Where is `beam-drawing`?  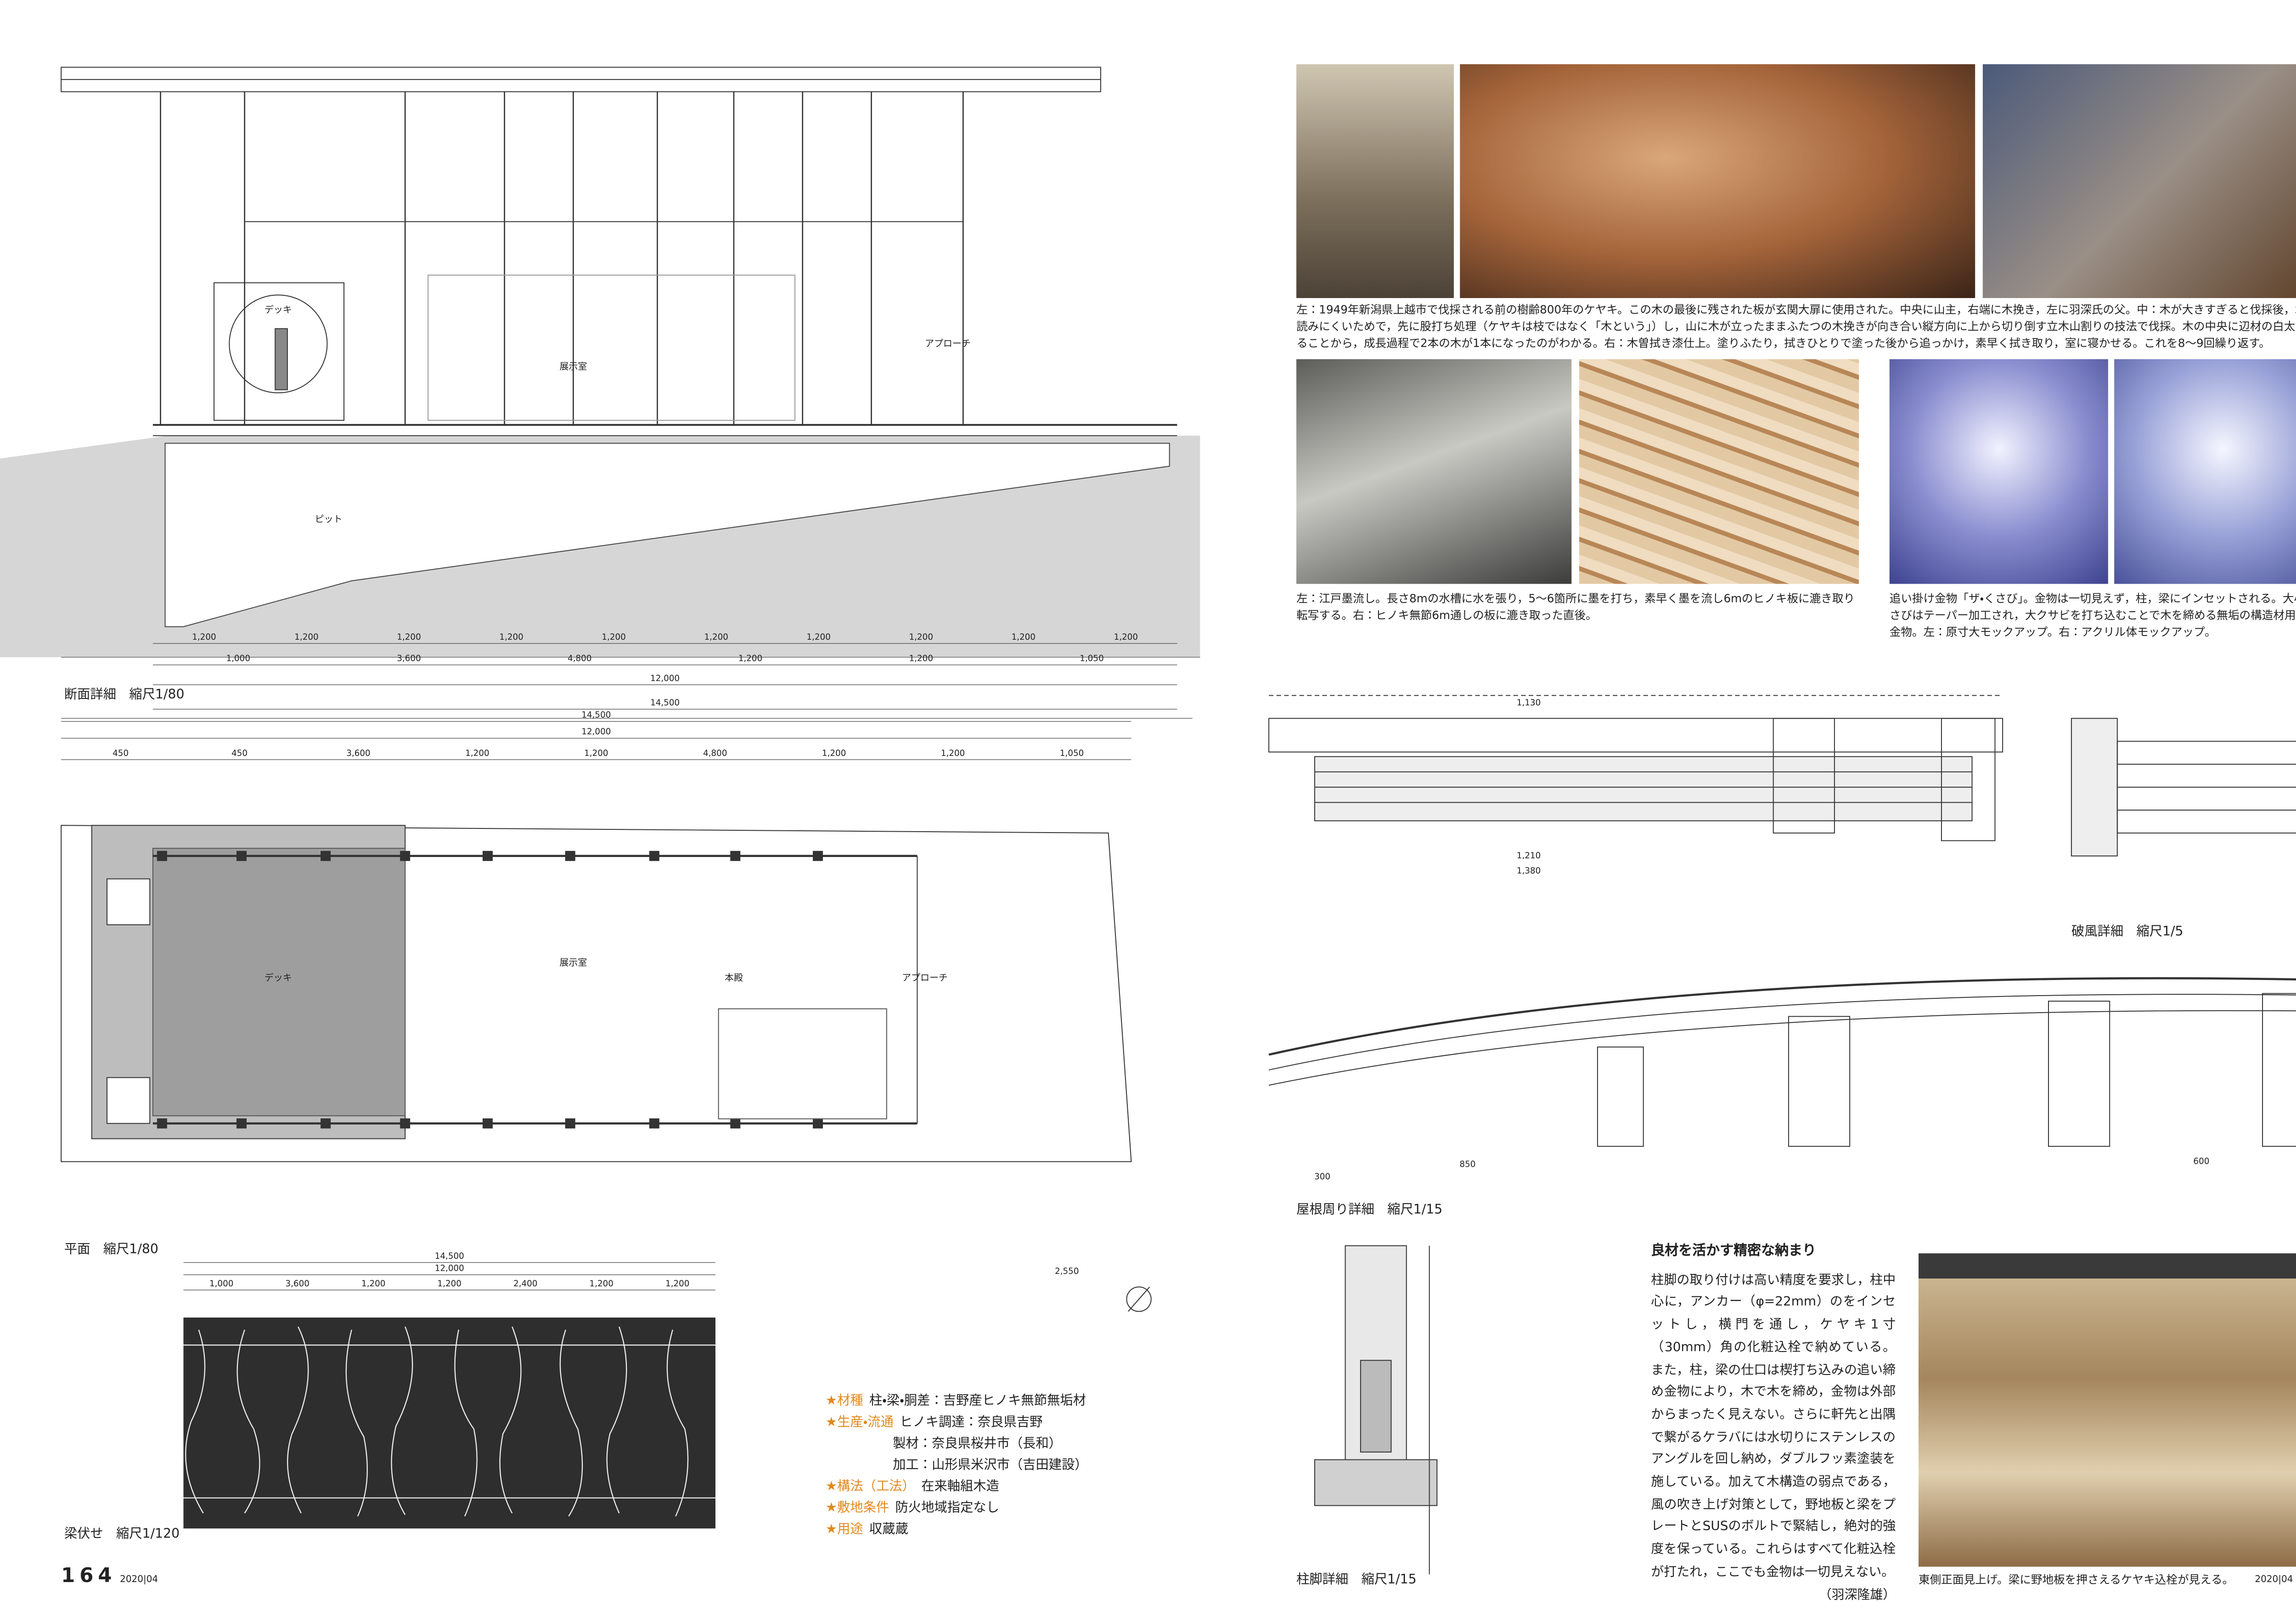
beam-drawing is located at coordinates (449, 1423).